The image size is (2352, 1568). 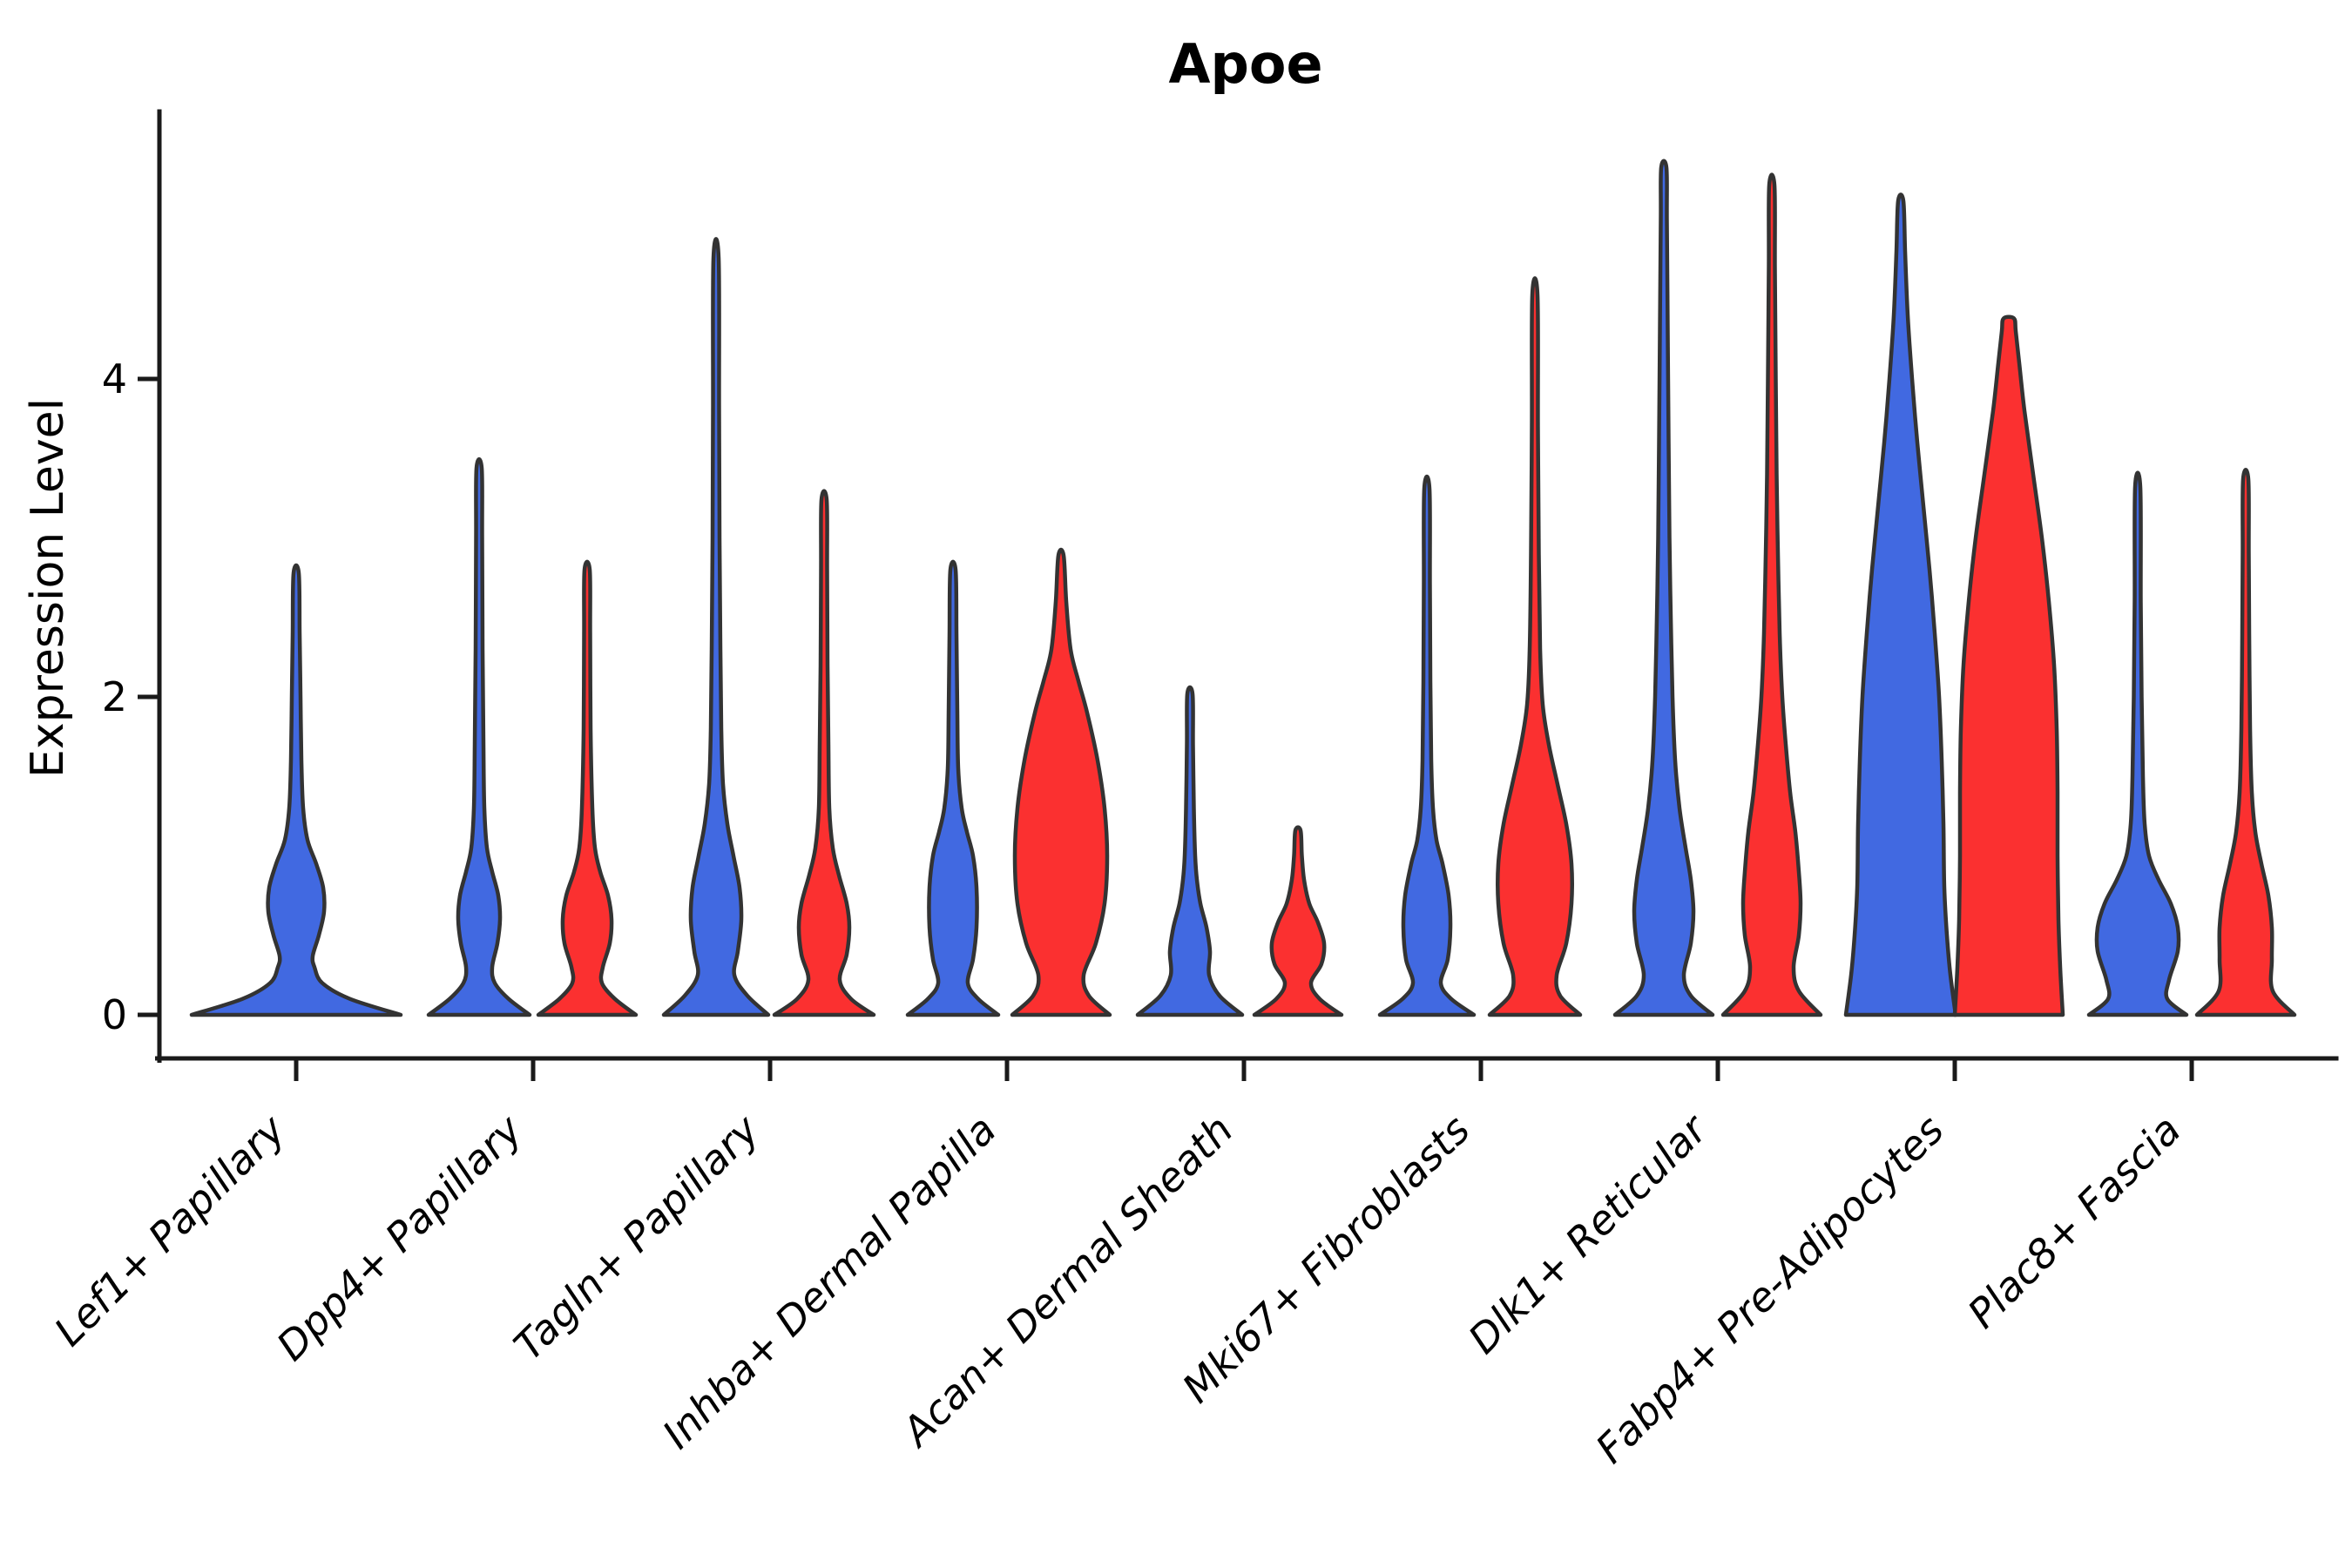 I want to click on x-tick-label-lef1-papillary: Lef1+ Papillary, so click(x=169, y=1230).